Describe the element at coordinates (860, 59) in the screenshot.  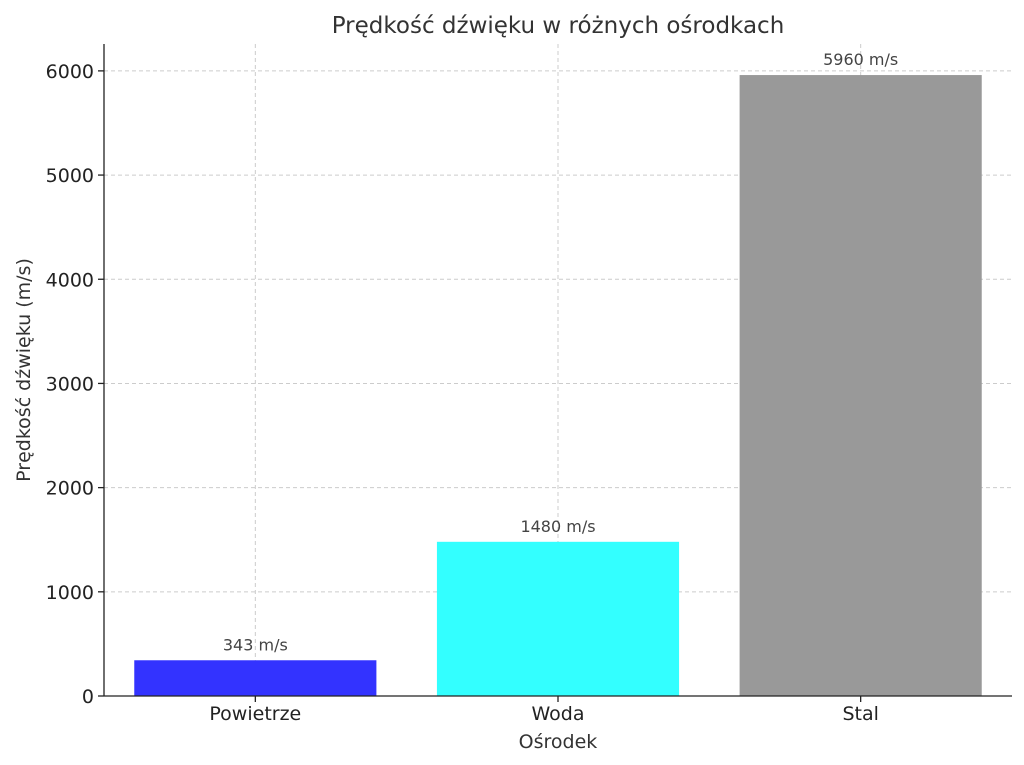
I see `data-label-stal: 5960 m/s` at that location.